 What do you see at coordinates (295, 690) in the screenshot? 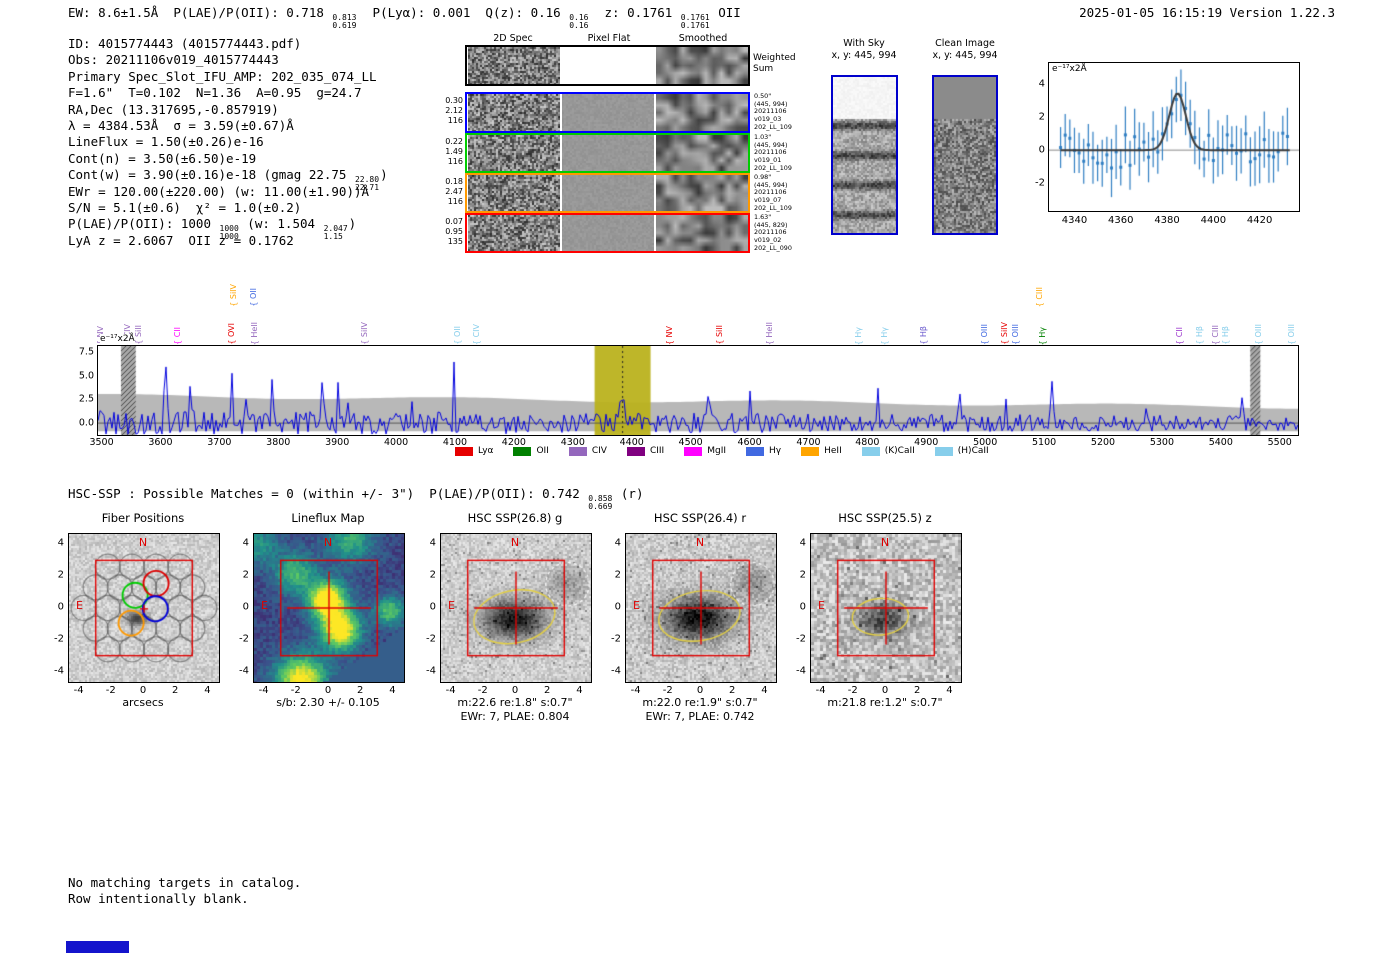
I see `cutout-x-tick-label: -2` at bounding box center [295, 690].